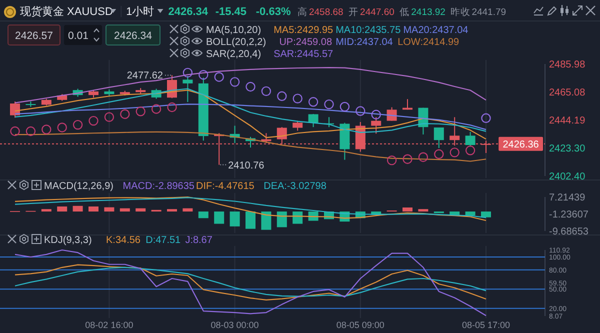  Describe the element at coordinates (304, 30) in the screenshot. I see `text: MA5:2429.95` at that location.